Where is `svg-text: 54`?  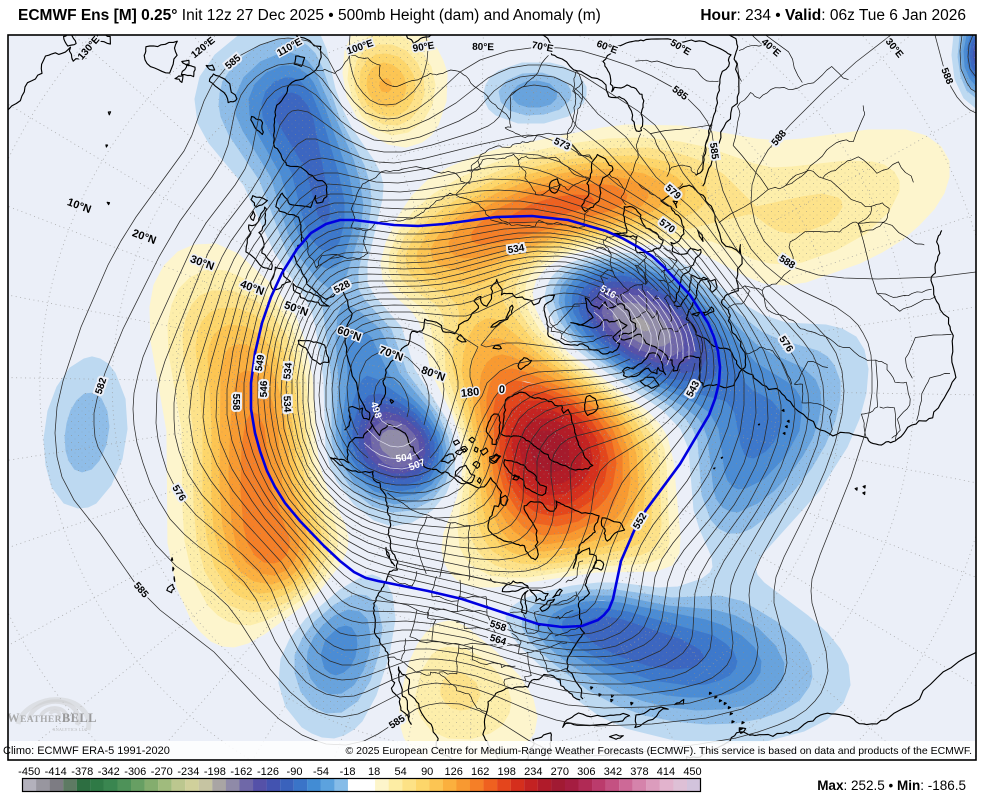
svg-text: 54 is located at coordinates (400, 772).